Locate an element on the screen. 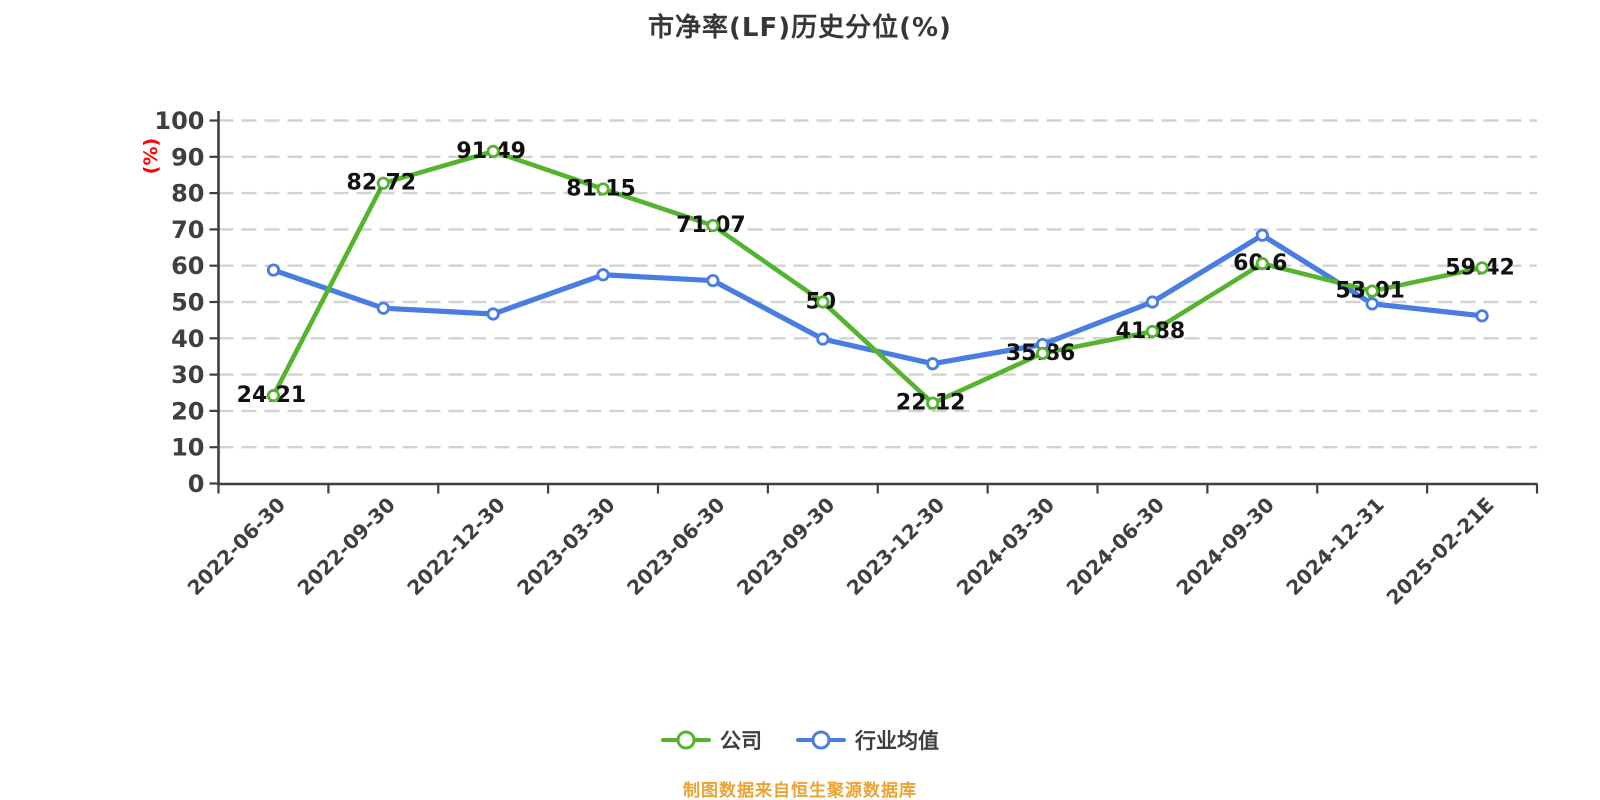 This screenshot has height=800, width=1600. x-tick-label: 2022-09-30 is located at coordinates (345, 546).